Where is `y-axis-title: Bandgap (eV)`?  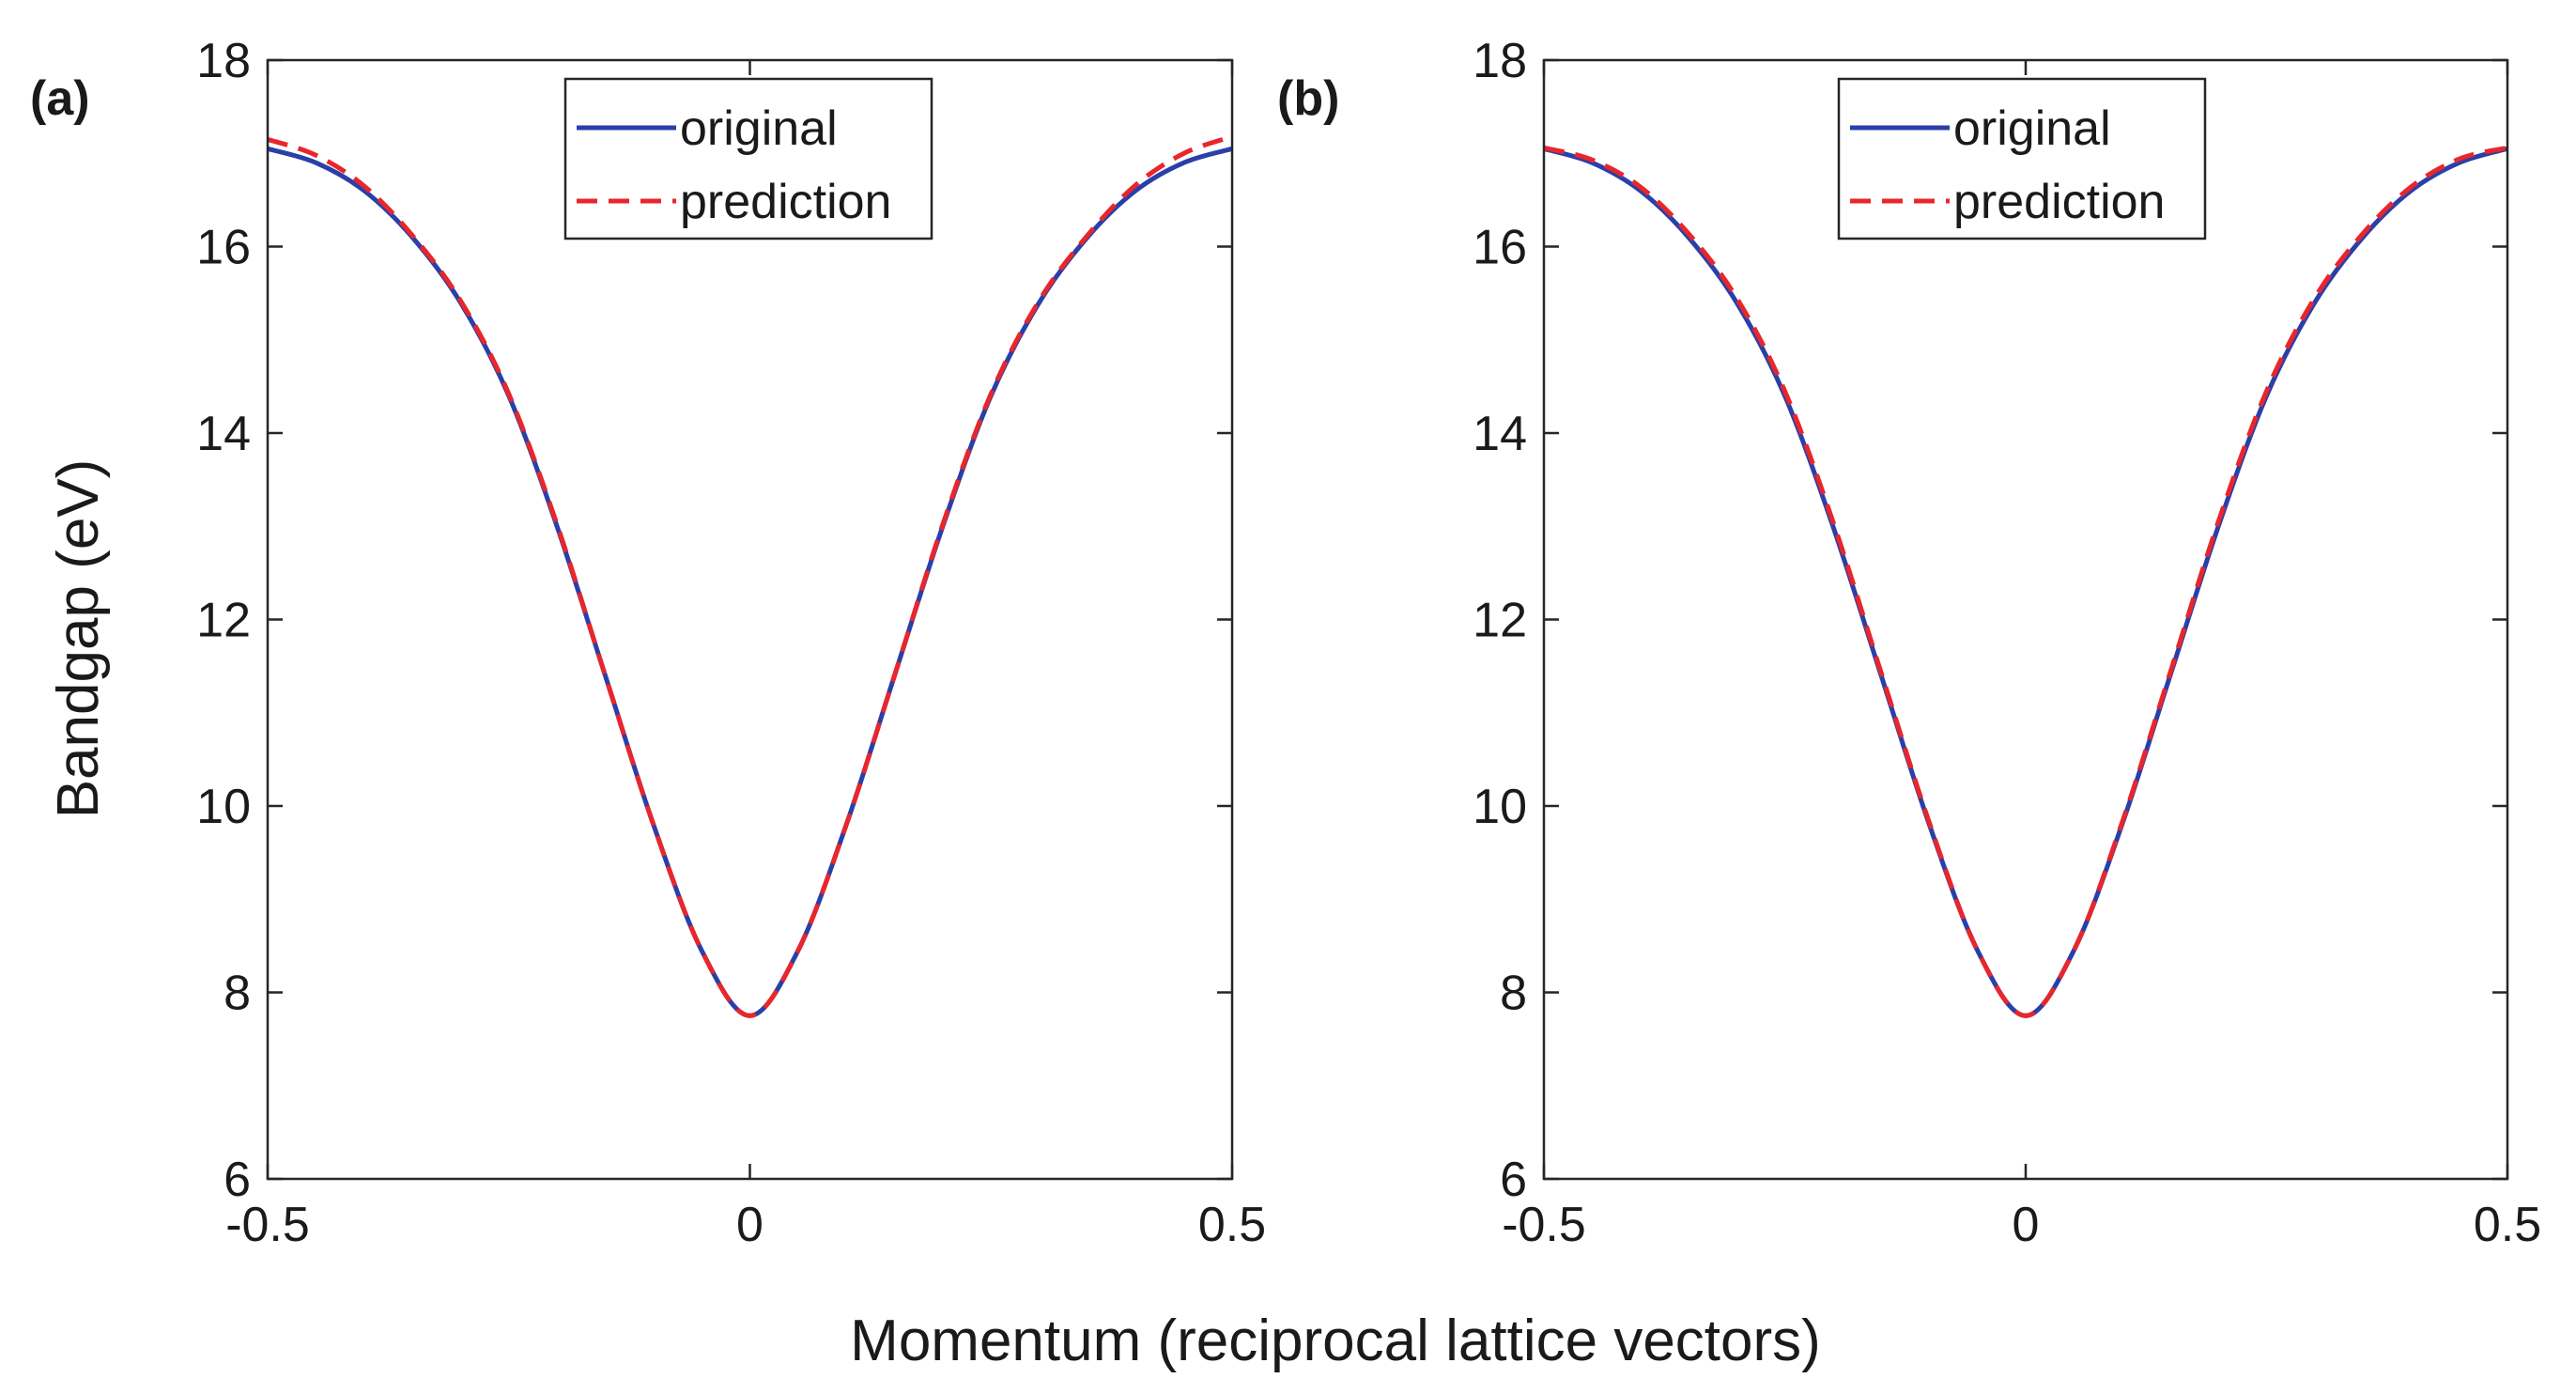
y-axis-title: Bandgap (eV) is located at coordinates (78, 639).